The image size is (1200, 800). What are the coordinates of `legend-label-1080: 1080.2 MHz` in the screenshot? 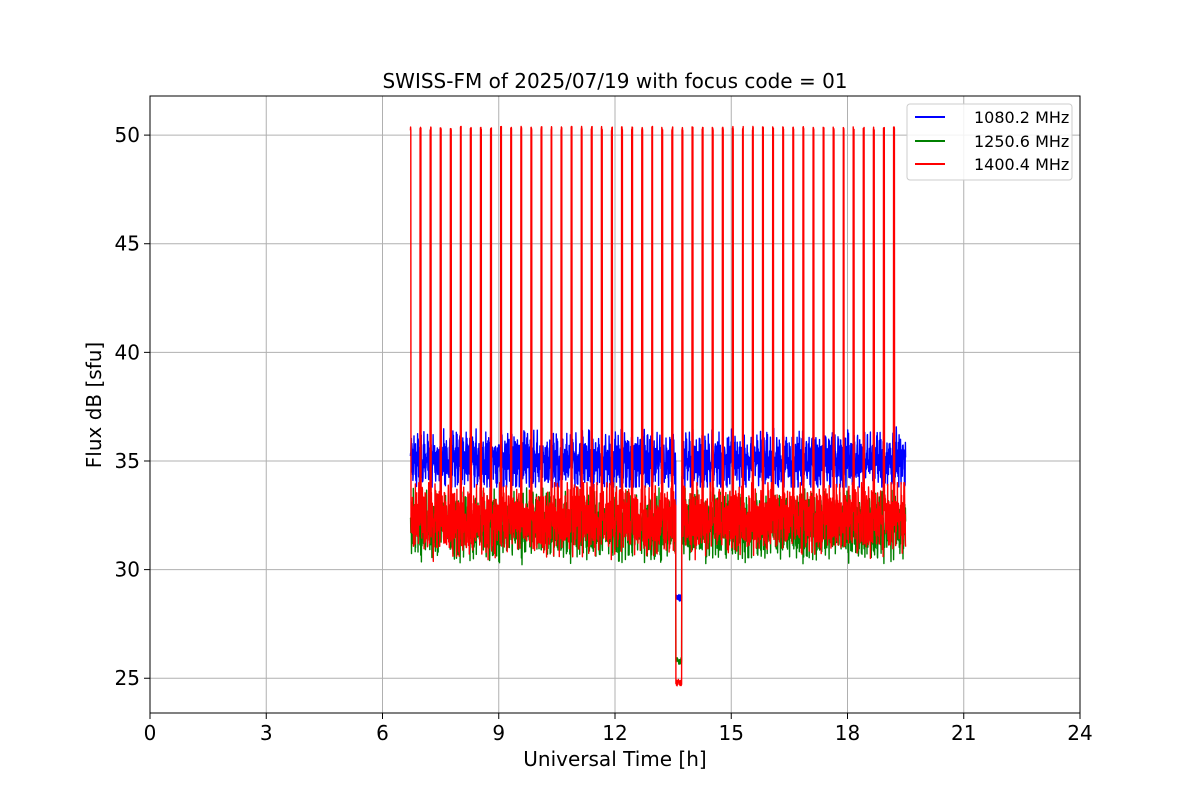 It's located at (1021, 117).